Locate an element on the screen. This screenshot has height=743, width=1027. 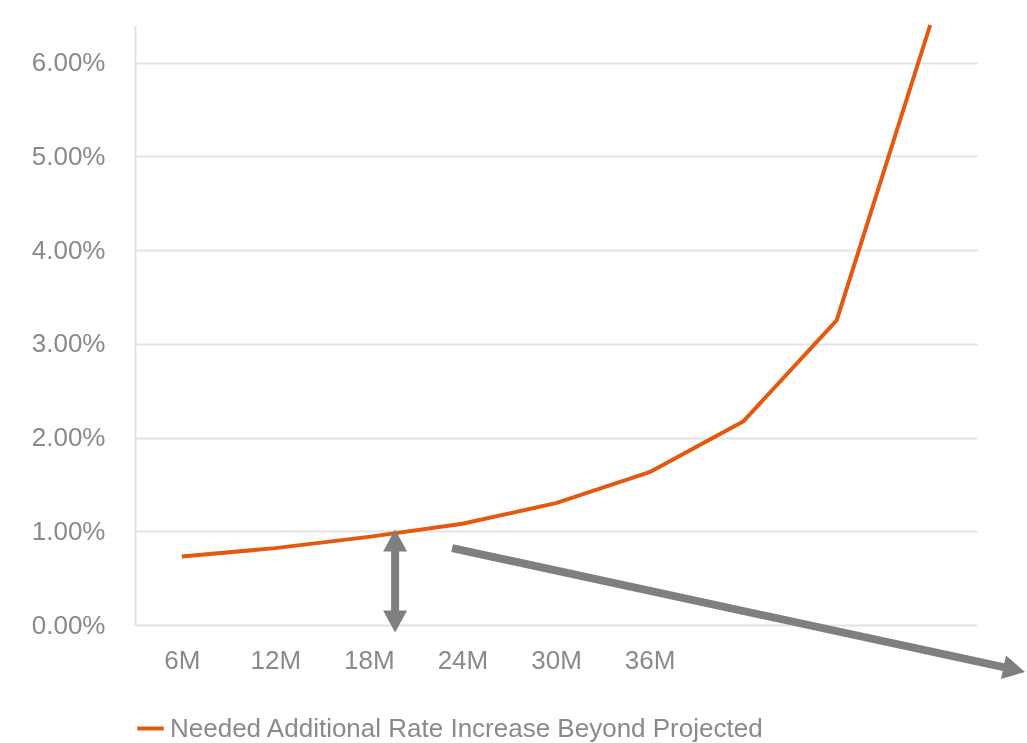
x-tick-label: 6M is located at coordinates (182, 659).